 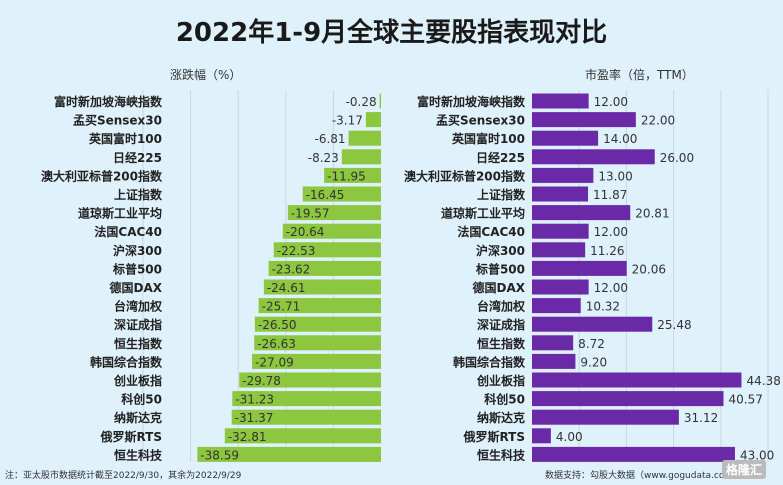 What do you see at coordinates (620, 139) in the screenshot?
I see `value-label: 14.00` at bounding box center [620, 139].